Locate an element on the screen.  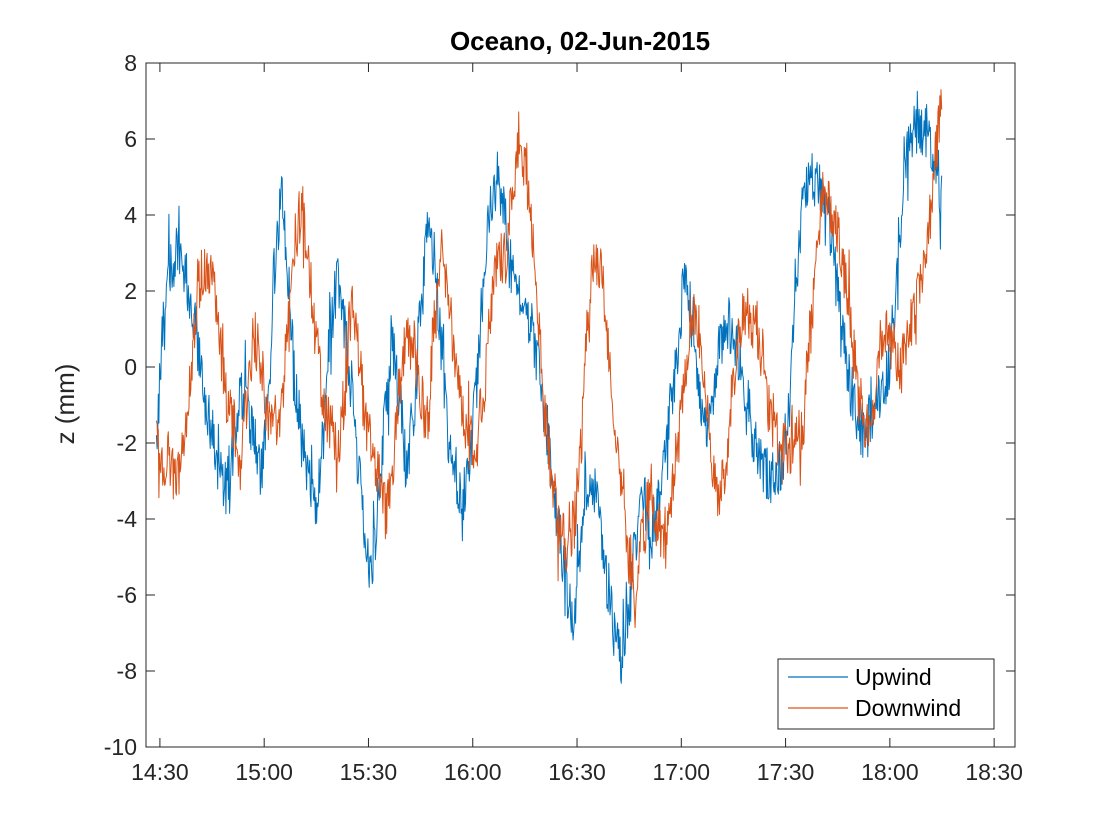
legend: Upwind Downwind is located at coordinates (886, 694).